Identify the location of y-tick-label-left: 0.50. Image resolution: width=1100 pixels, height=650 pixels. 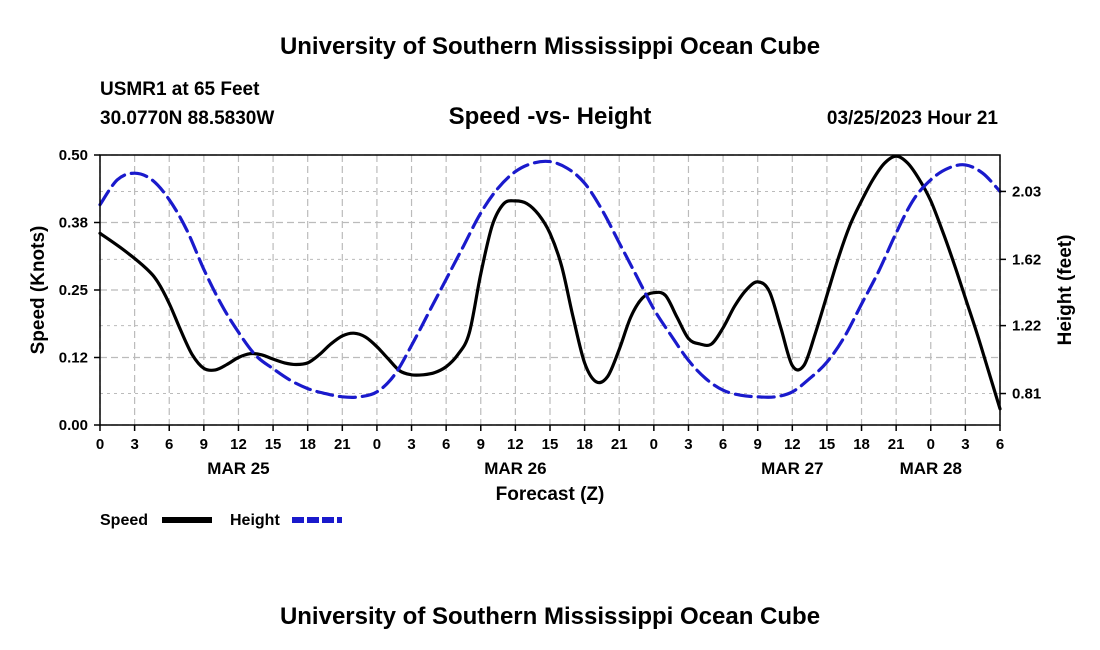
(73, 155).